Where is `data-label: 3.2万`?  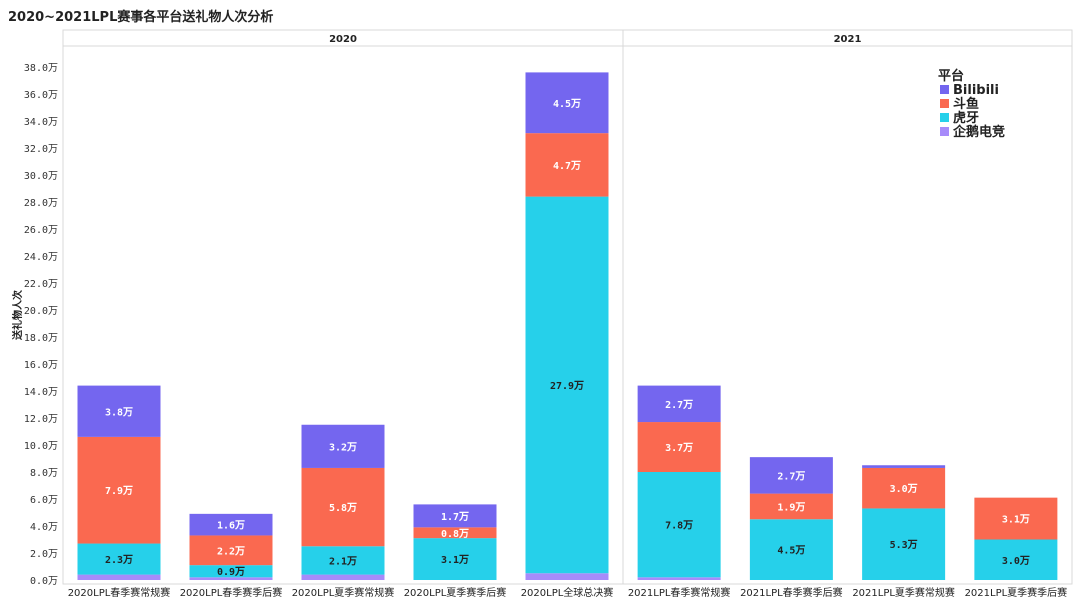
data-label: 3.2万 is located at coordinates (343, 447).